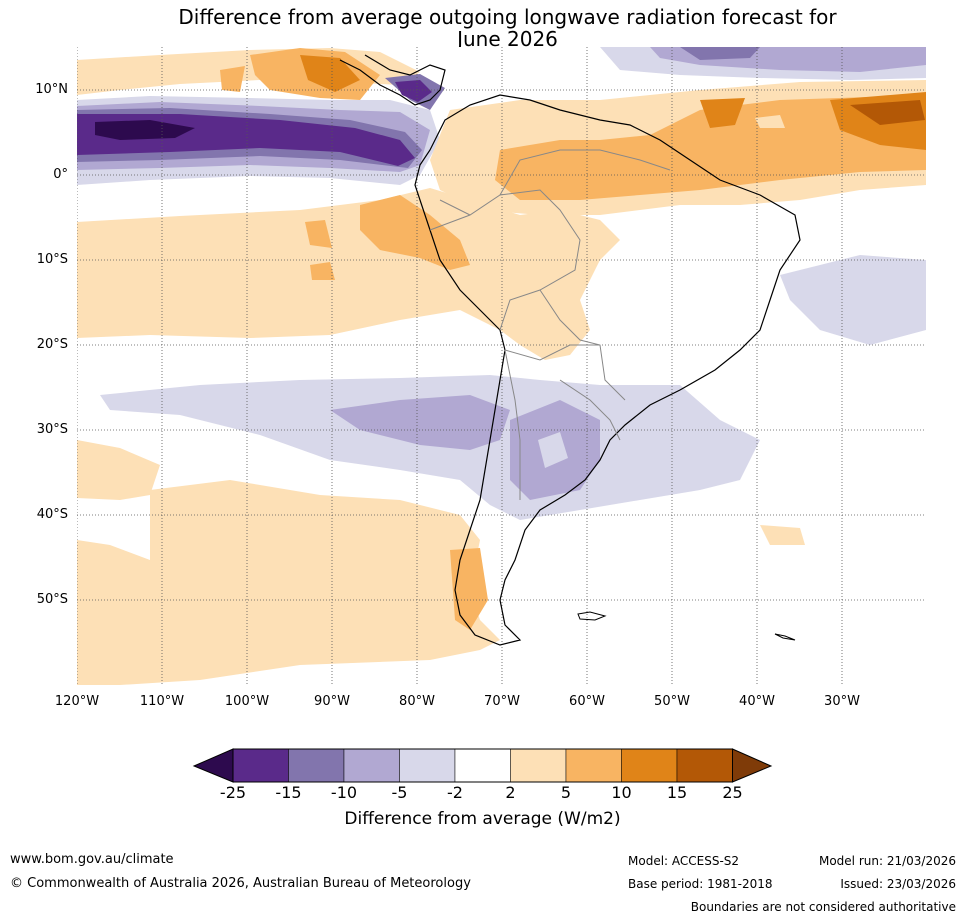 The width and height of the screenshot is (965, 919). Describe the element at coordinates (52, 429) in the screenshot. I see `lat-label: 30°S` at that location.